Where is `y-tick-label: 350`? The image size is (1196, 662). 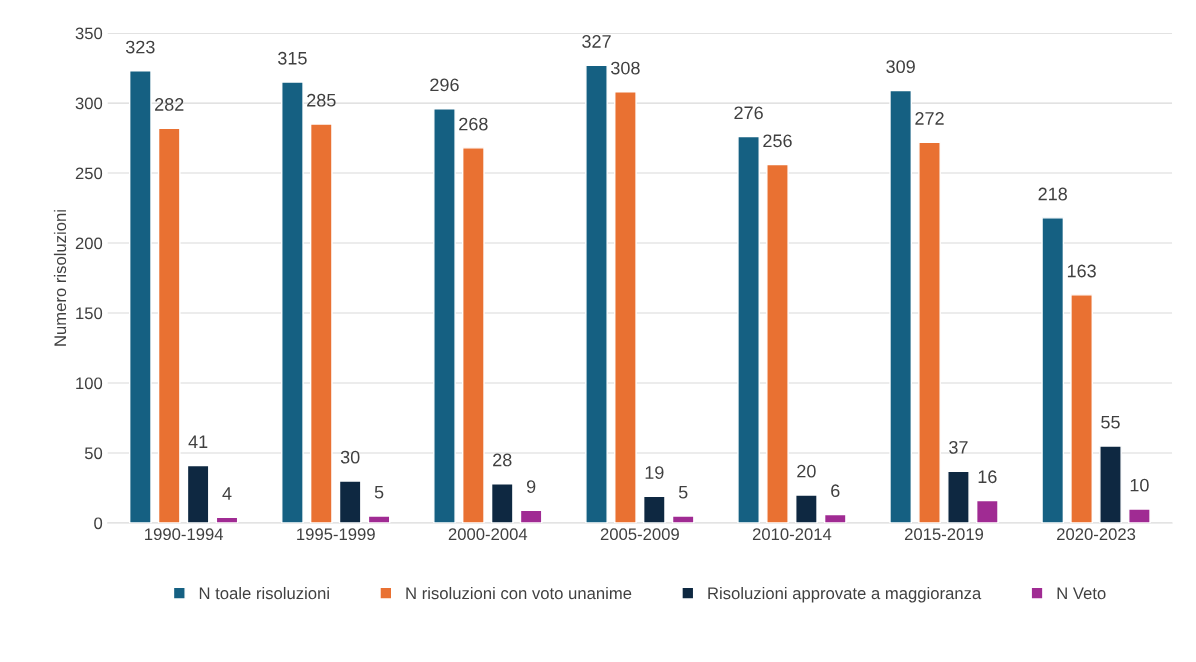 y-tick-label: 350 is located at coordinates (89, 33).